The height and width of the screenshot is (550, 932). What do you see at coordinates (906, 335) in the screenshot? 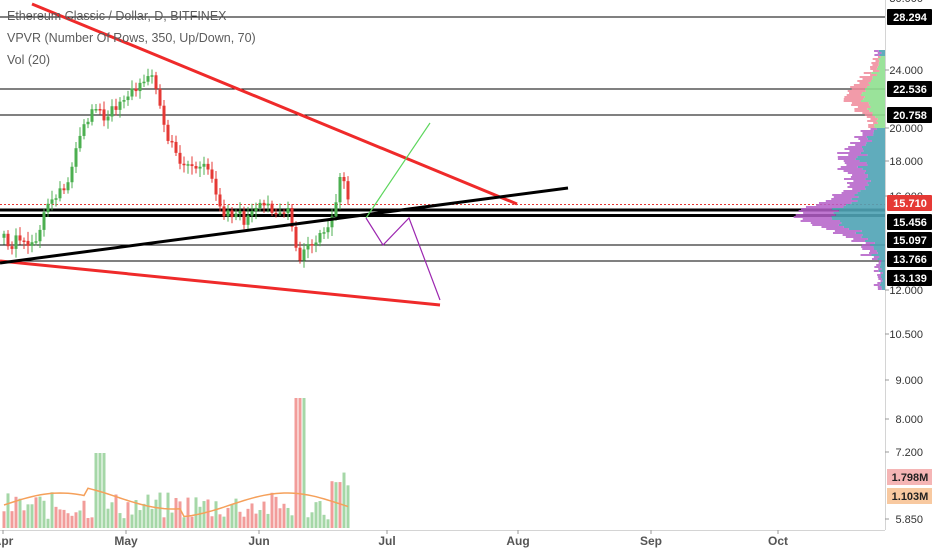
I see `price-tick-label: 10.500` at bounding box center [906, 335].